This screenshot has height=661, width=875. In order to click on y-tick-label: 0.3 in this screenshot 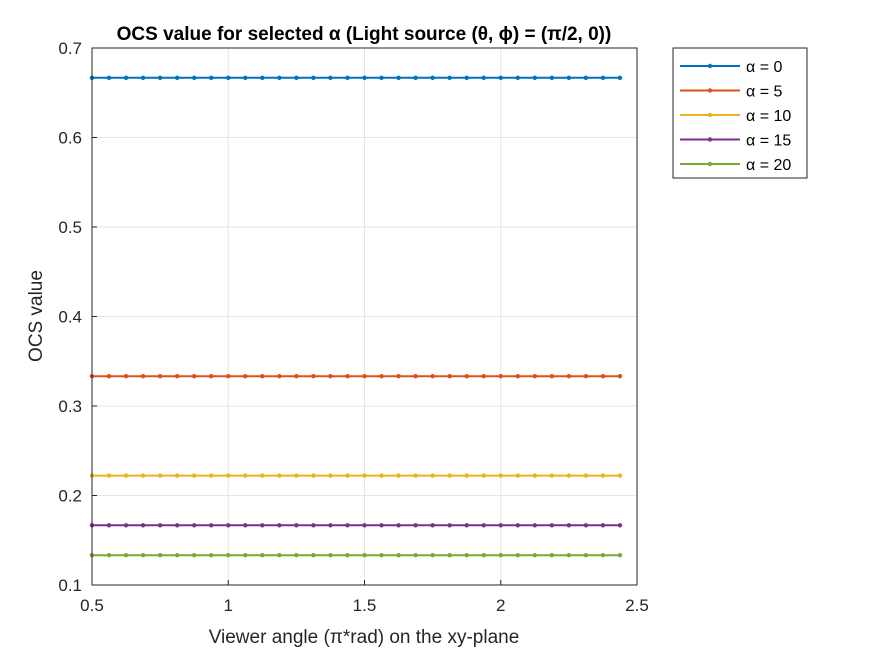, I will do `click(70, 406)`.